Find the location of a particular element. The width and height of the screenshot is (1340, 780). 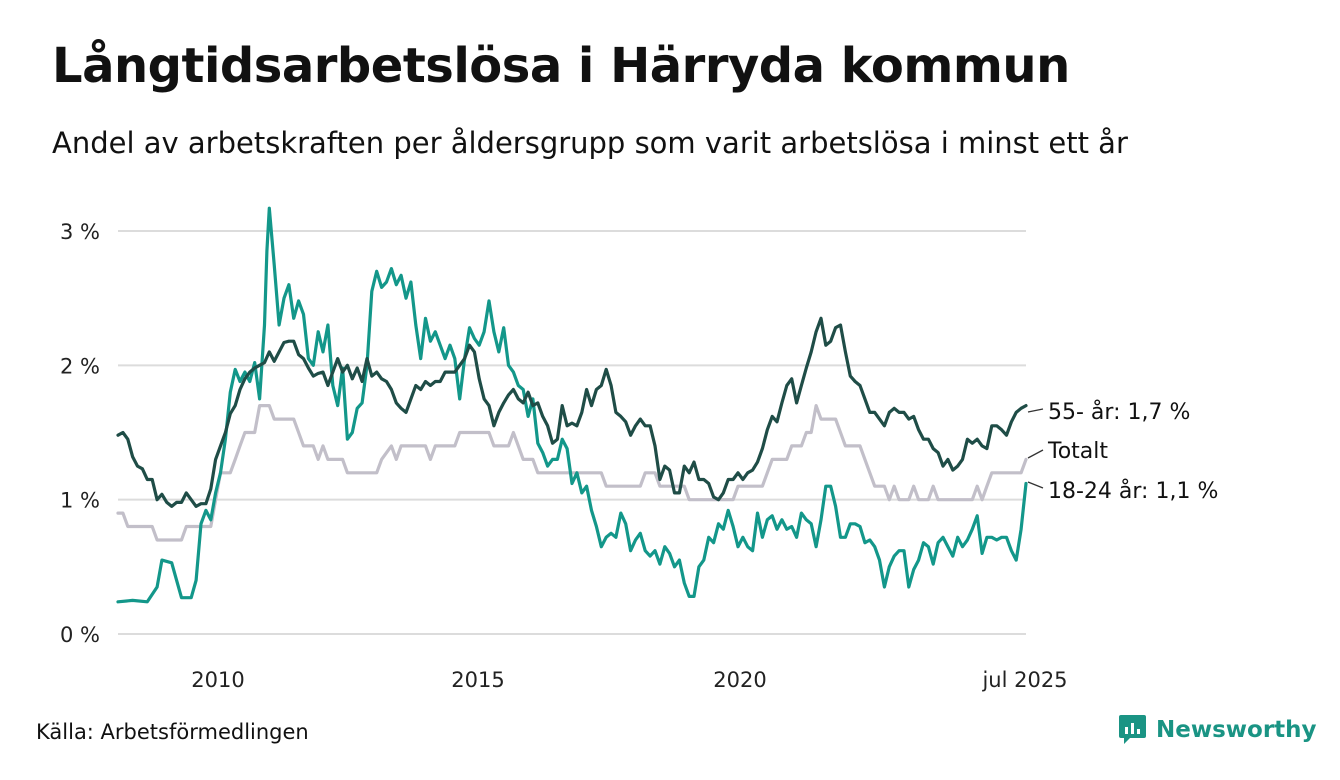

series-end-label: Totalt is located at coordinates (1077, 451).